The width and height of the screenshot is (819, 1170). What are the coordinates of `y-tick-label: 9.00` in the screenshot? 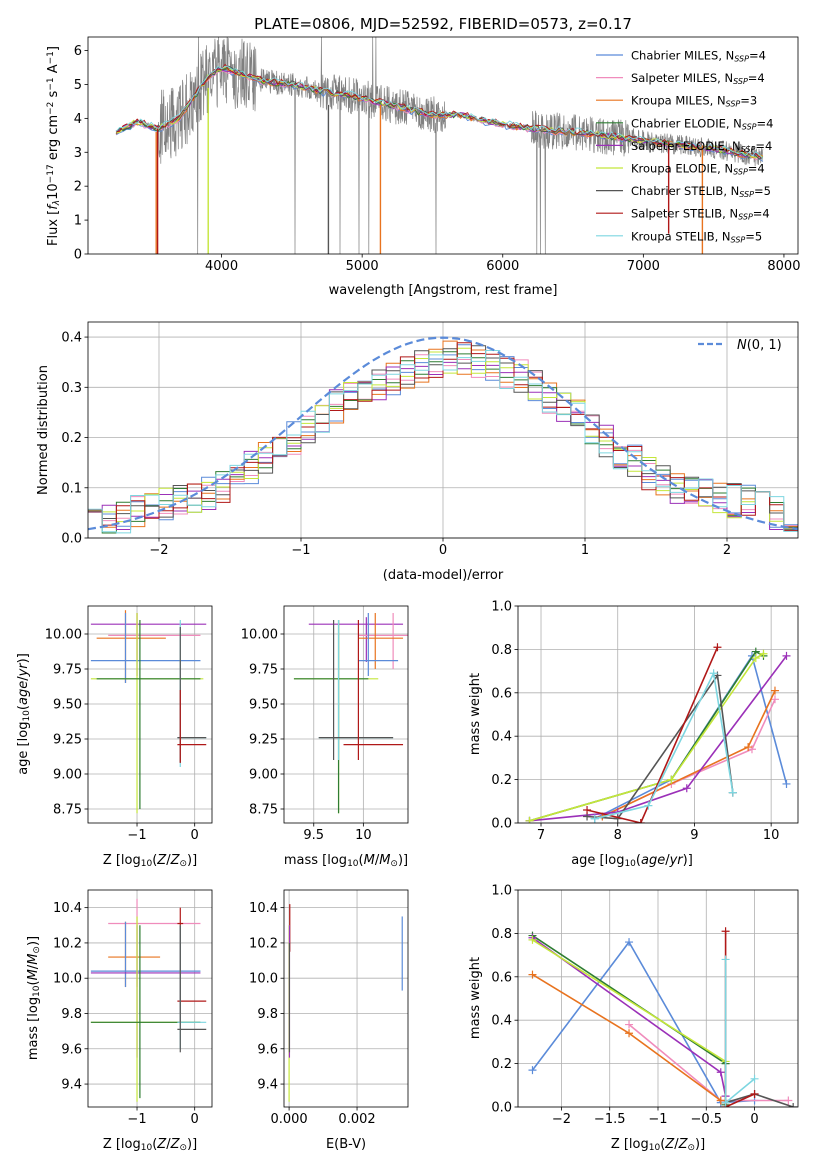 It's located at (263, 775).